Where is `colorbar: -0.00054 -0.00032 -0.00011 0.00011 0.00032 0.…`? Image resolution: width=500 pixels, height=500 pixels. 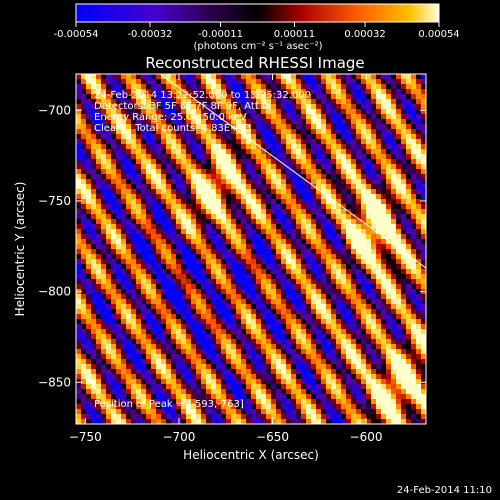
colorbar: -0.00054 -0.00032 -0.00011 0.00011 0.00032 0.… is located at coordinates (257, 27).